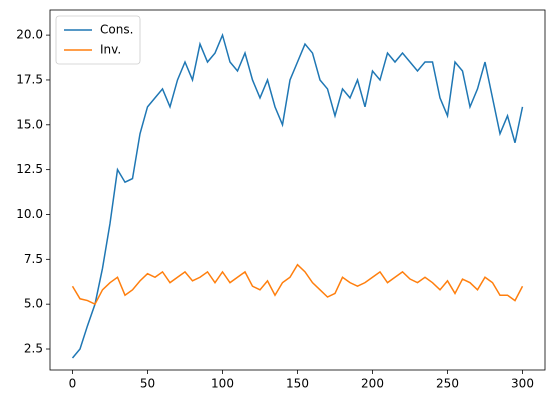  Describe the element at coordinates (33, 304) in the screenshot. I see `y-tick-label: 5.0` at that location.